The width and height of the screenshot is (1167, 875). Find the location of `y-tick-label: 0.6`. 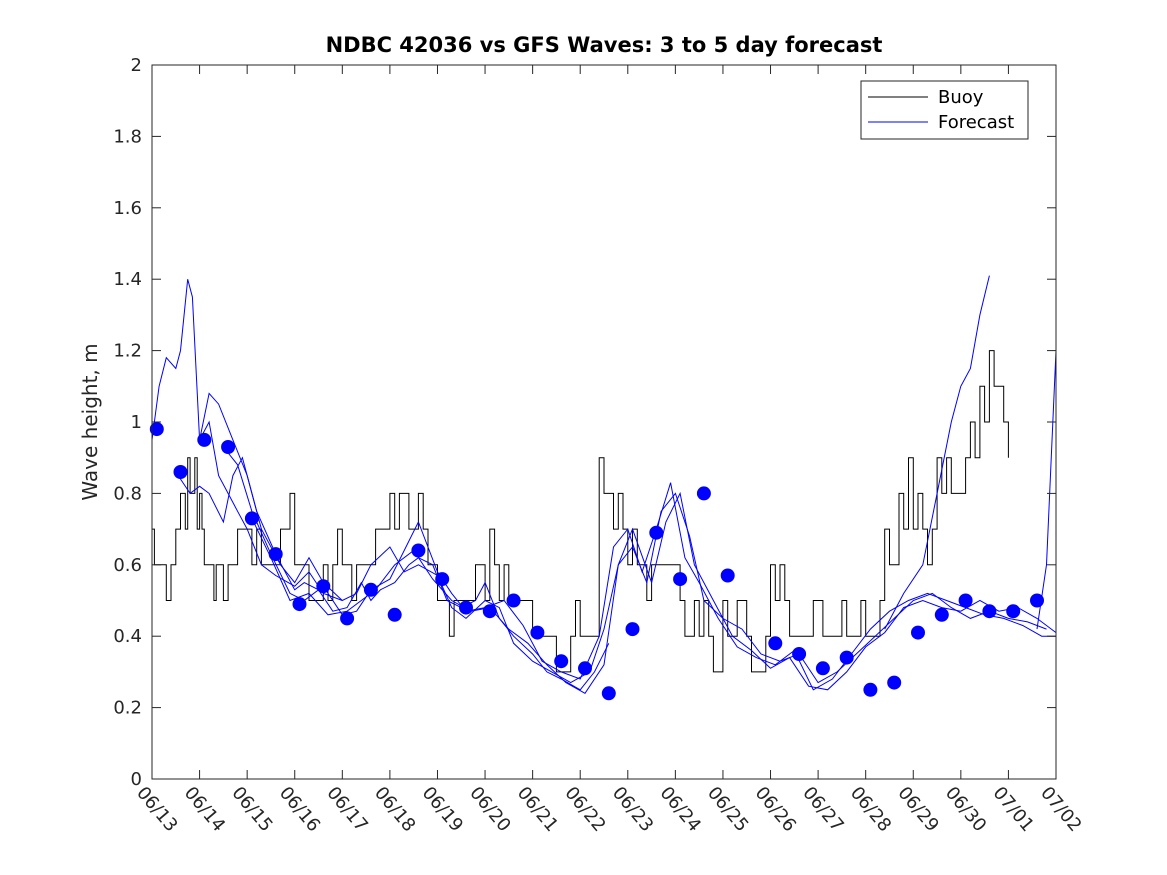

y-tick-label: 0.6 is located at coordinates (127, 565).